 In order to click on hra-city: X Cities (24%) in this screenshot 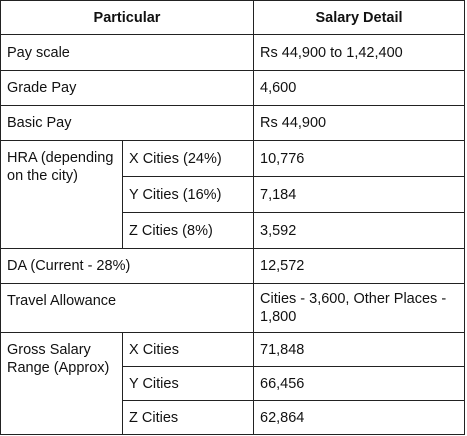, I will do `click(188, 158)`.